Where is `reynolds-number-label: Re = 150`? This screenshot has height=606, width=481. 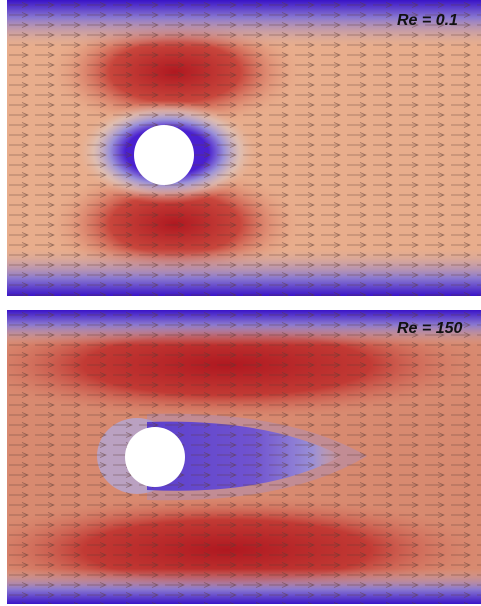
reynolds-number-label: Re = 150 is located at coordinates (430, 328).